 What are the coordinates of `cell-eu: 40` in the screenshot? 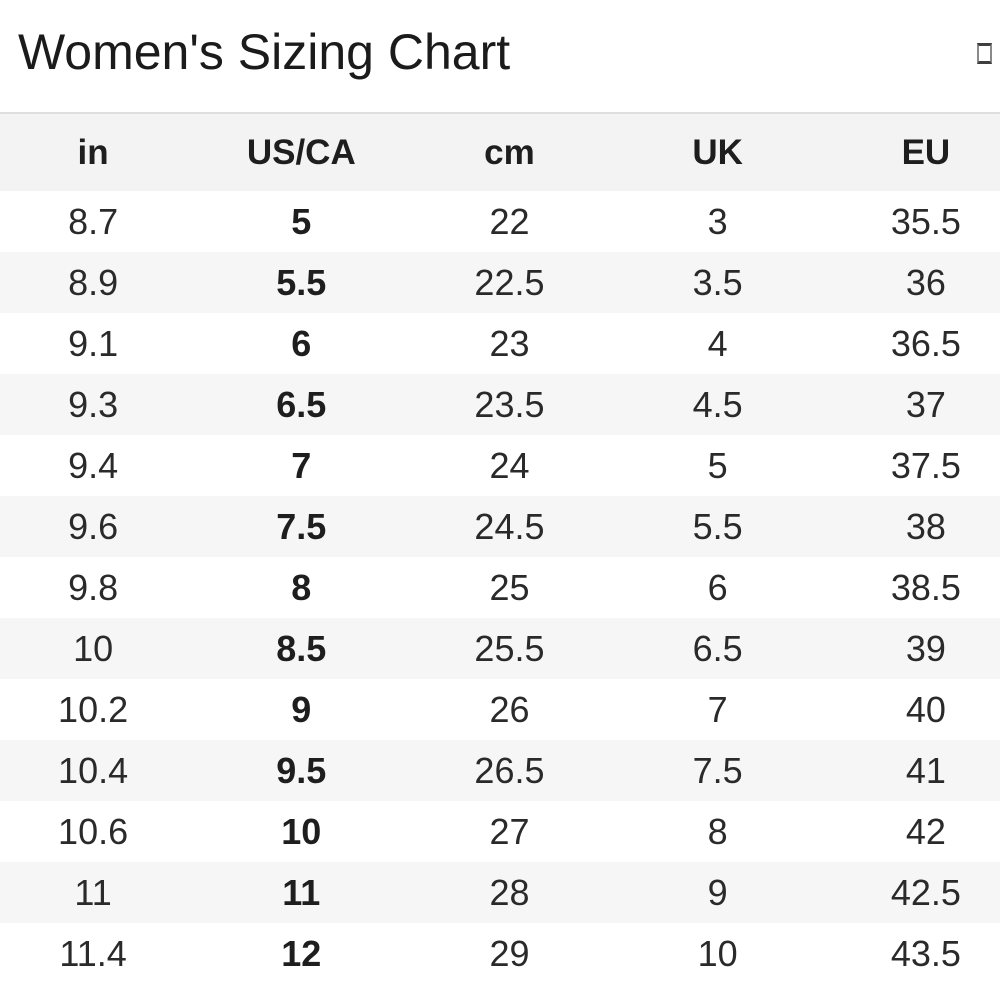 It's located at (925, 709).